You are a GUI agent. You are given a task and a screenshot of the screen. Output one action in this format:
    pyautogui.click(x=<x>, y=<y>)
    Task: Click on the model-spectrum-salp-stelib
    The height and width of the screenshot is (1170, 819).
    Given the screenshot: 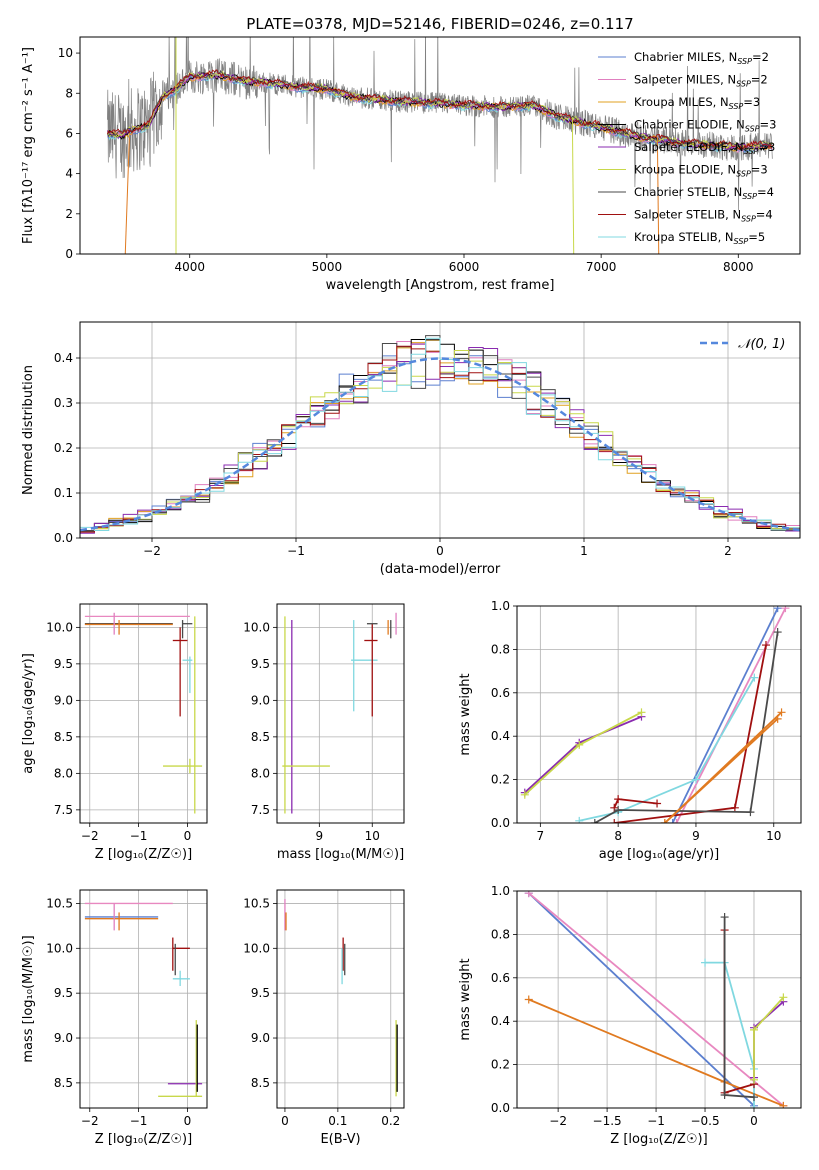 What is the action you would take?
    pyautogui.click(x=439, y=110)
    